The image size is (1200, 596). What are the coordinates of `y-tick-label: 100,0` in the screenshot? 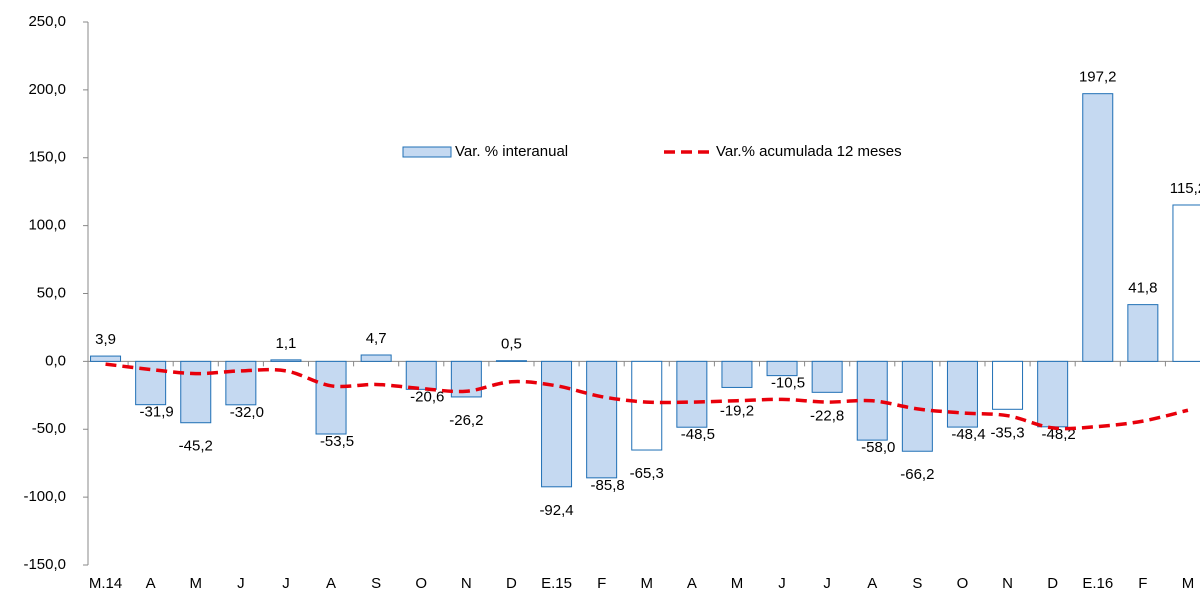 It's located at (47, 225).